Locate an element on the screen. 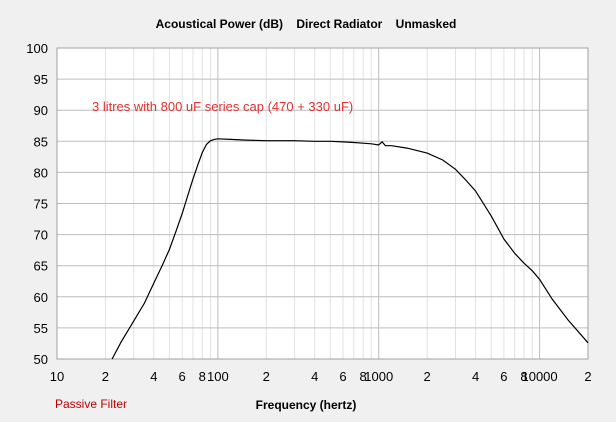  x-tick-label: 1000 is located at coordinates (378, 376).